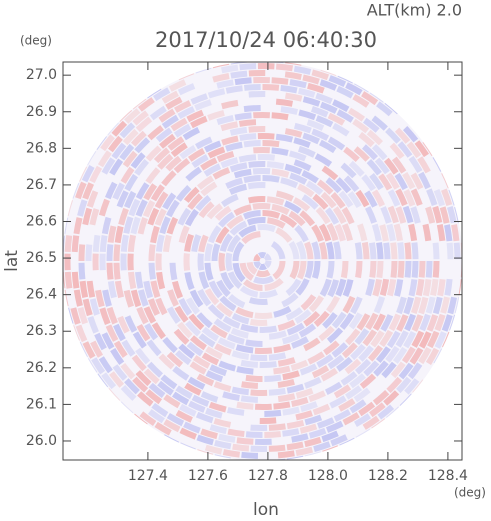 This screenshot has width=491, height=521. I want to click on y-axis-label: lat, so click(12, 261).